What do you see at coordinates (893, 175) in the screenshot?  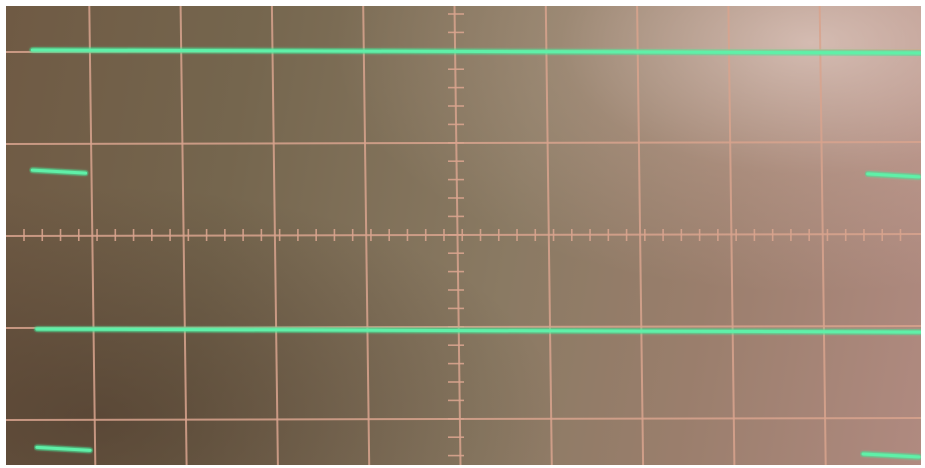 I see `trace-2-low-right-segment` at bounding box center [893, 175].